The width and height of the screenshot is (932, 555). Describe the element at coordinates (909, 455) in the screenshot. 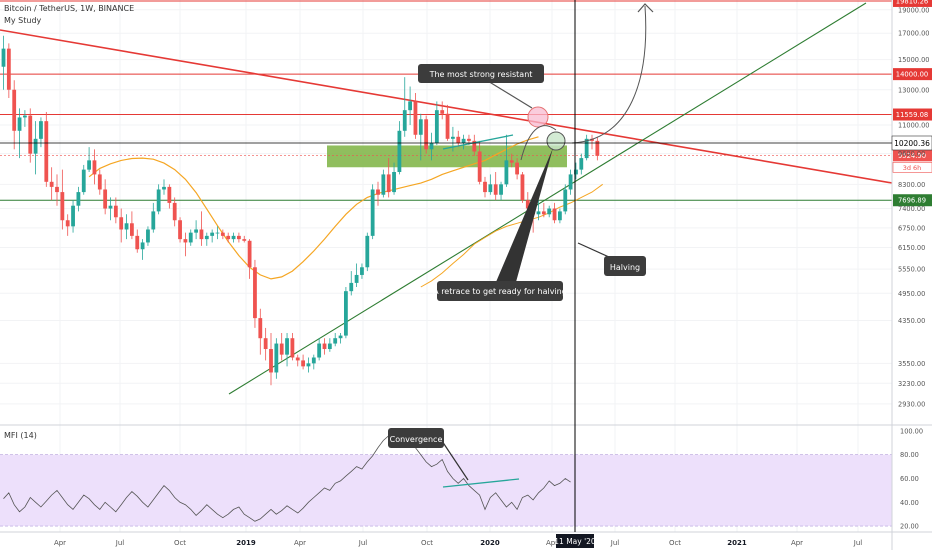

I see `mfi-tick-label: 80.00` at that location.